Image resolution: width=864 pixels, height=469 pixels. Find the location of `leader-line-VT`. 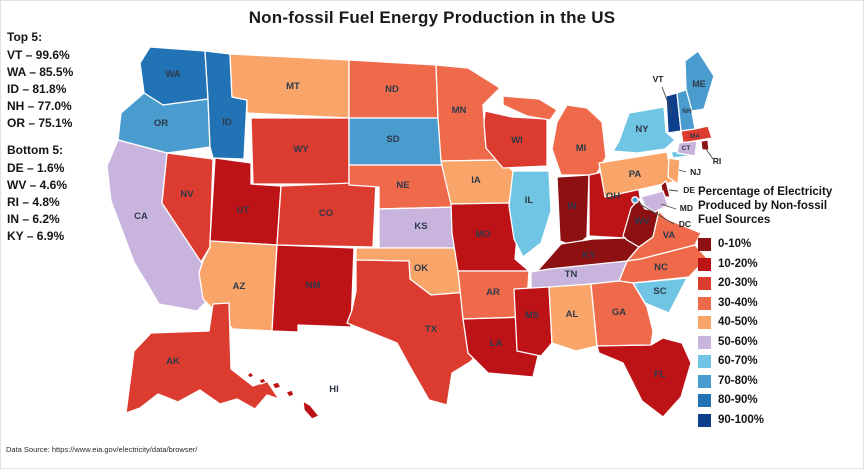

leader-line-VT is located at coordinates (667, 100).